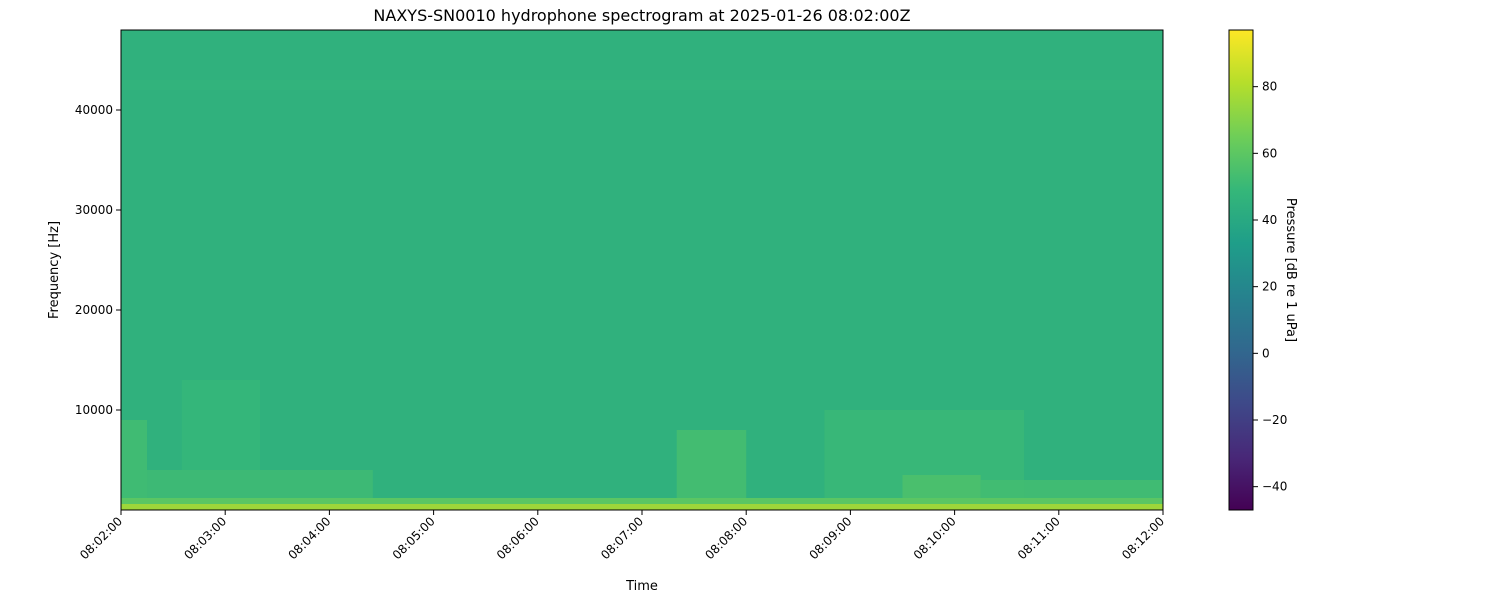 The height and width of the screenshot is (600, 1500). Describe the element at coordinates (1269, 220) in the screenshot. I see `colorbar-tick-label: 40` at that location.